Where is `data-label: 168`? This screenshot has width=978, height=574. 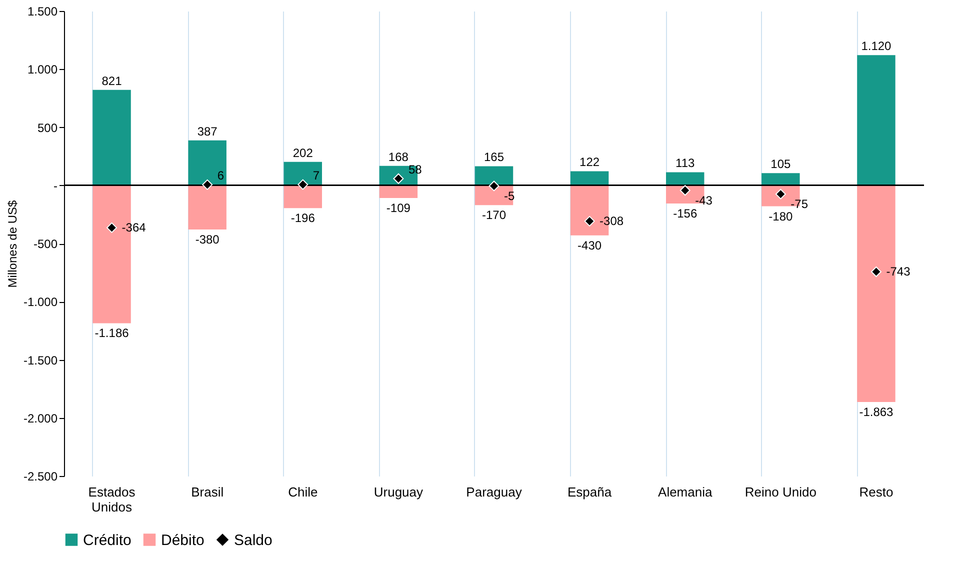 data-label: 168 is located at coordinates (398, 157).